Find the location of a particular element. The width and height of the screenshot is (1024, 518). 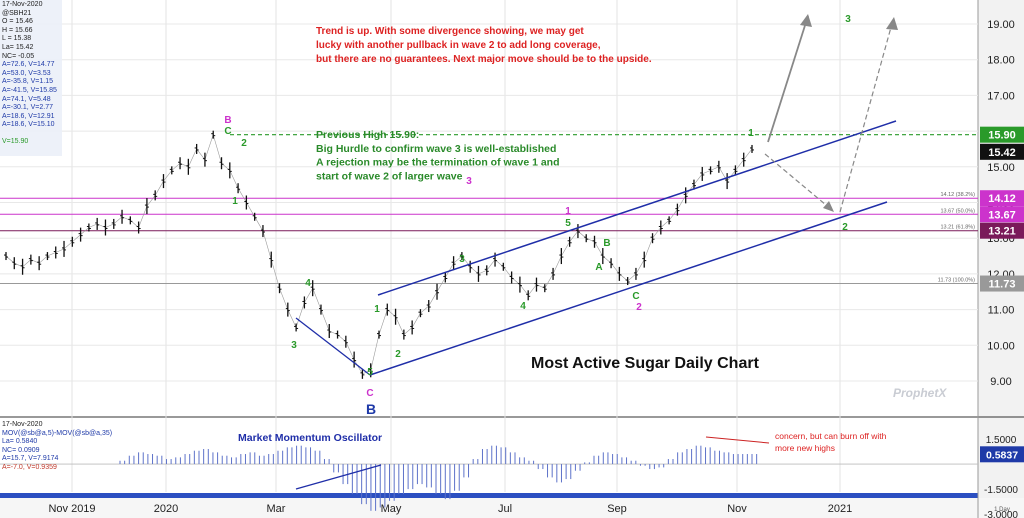

osc-last: La= 0.5840 is located at coordinates (20, 442).